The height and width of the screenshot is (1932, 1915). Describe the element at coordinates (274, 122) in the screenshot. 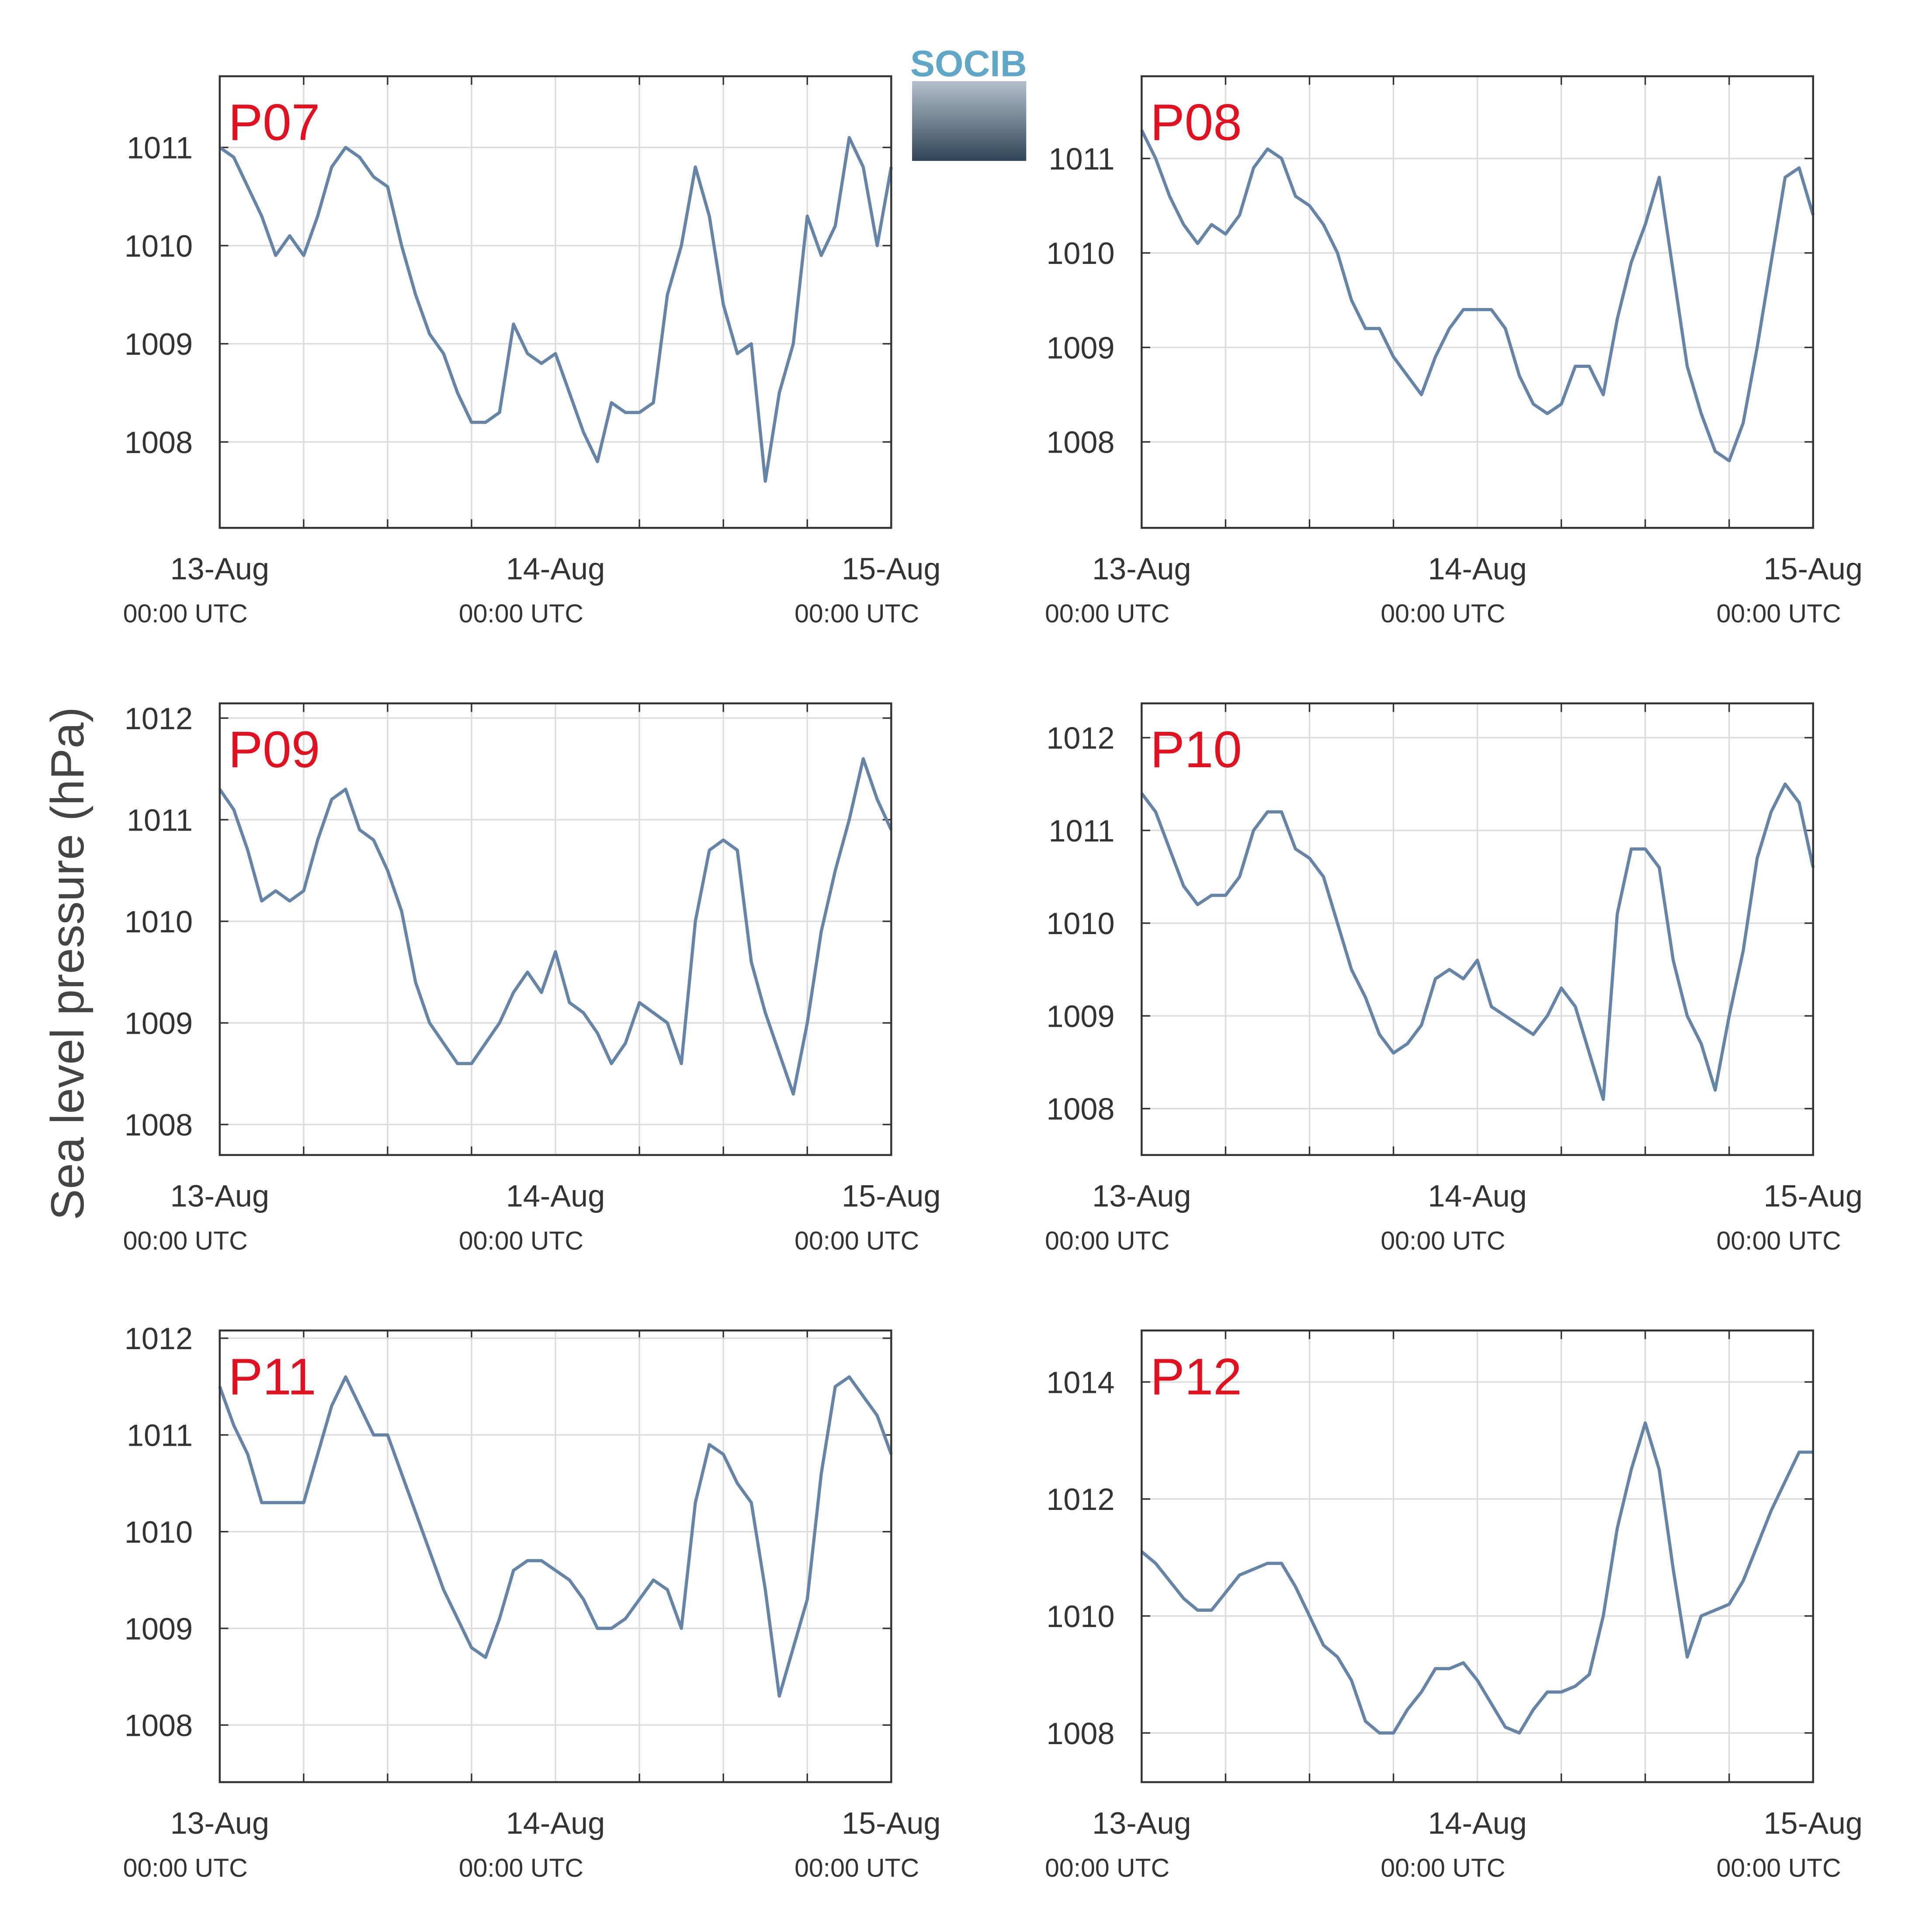

I see `panel-title: P07` at that location.